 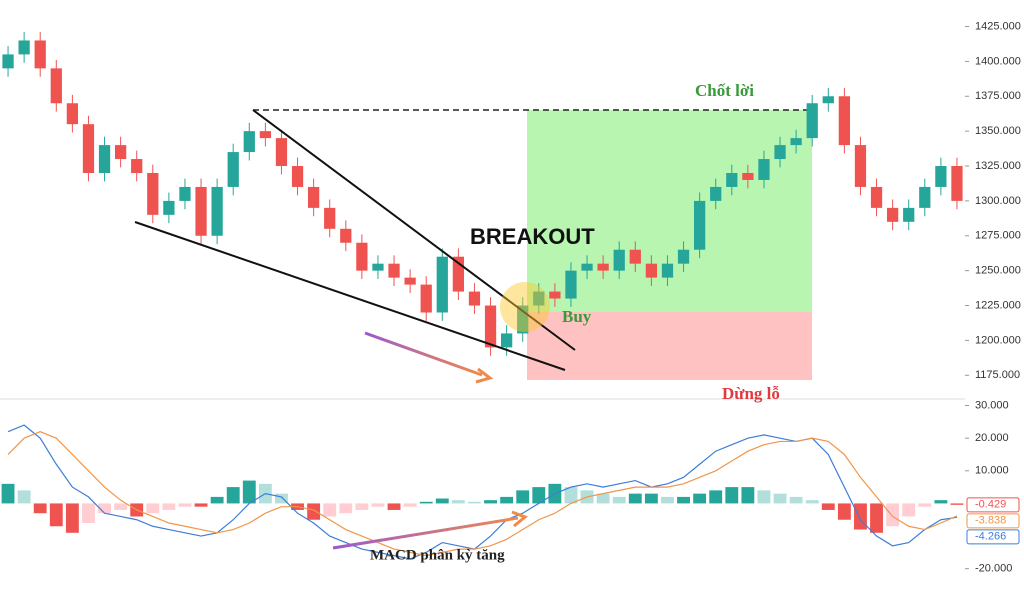 I want to click on y-tick-label: 1400.000, so click(x=998, y=61).